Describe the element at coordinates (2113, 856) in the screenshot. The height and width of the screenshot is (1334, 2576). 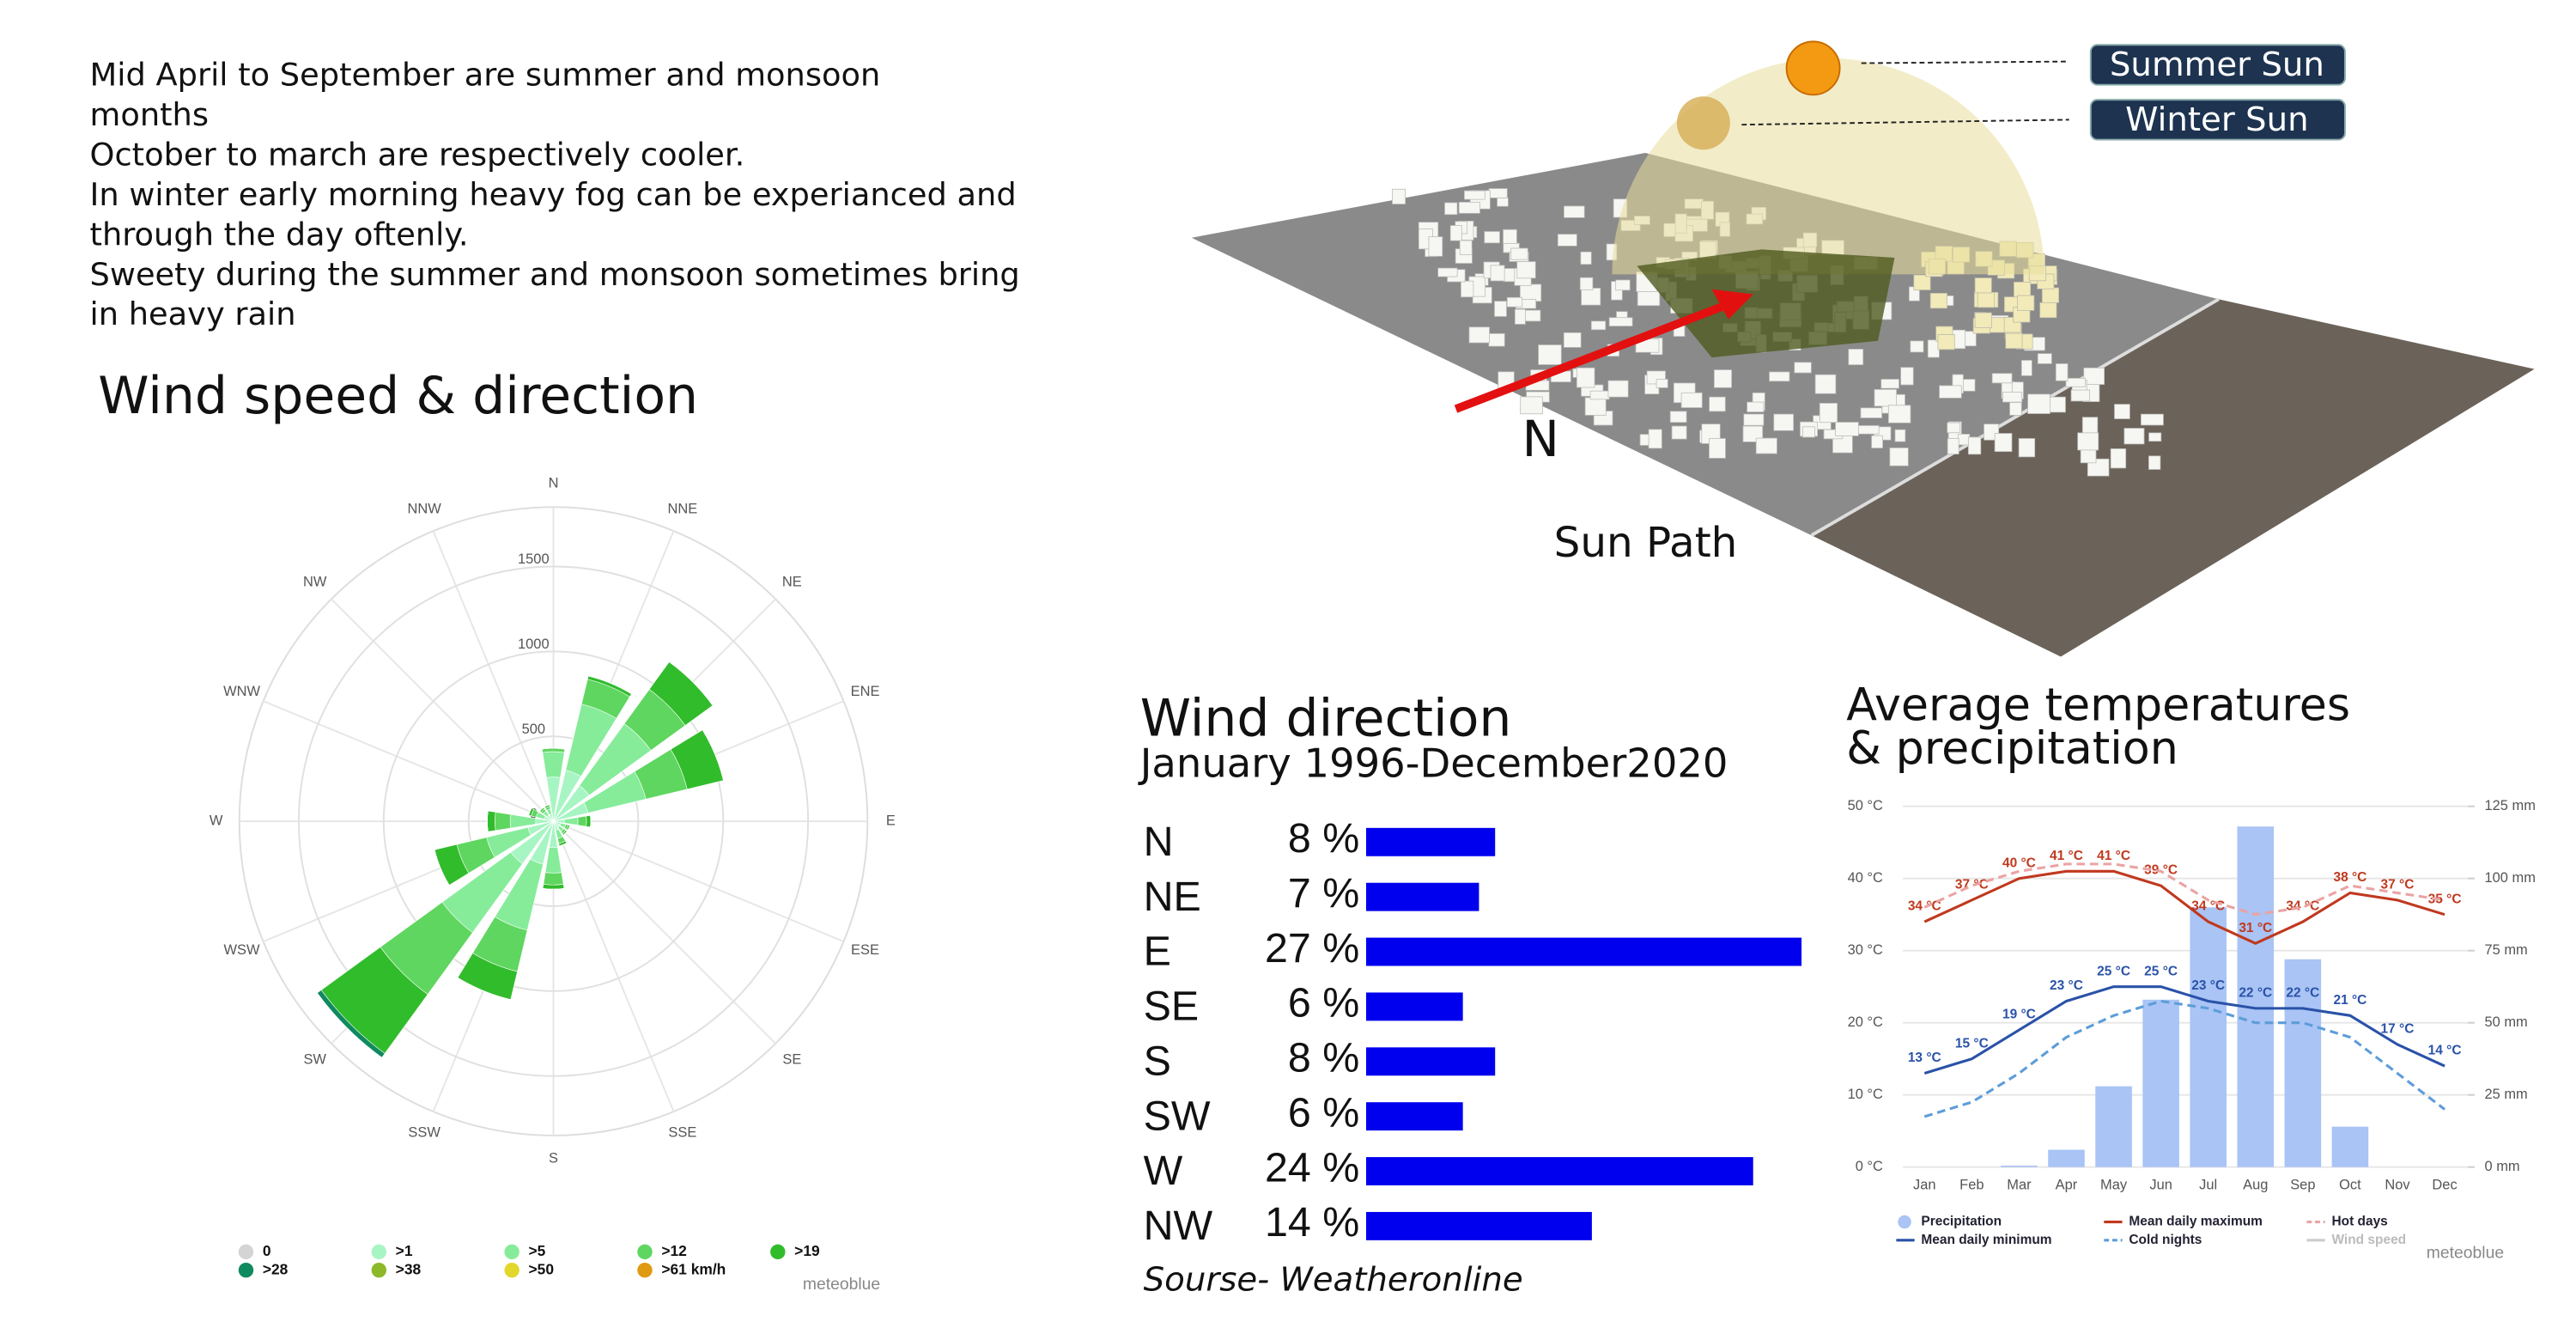
I see `data-label: 41 °C` at that location.